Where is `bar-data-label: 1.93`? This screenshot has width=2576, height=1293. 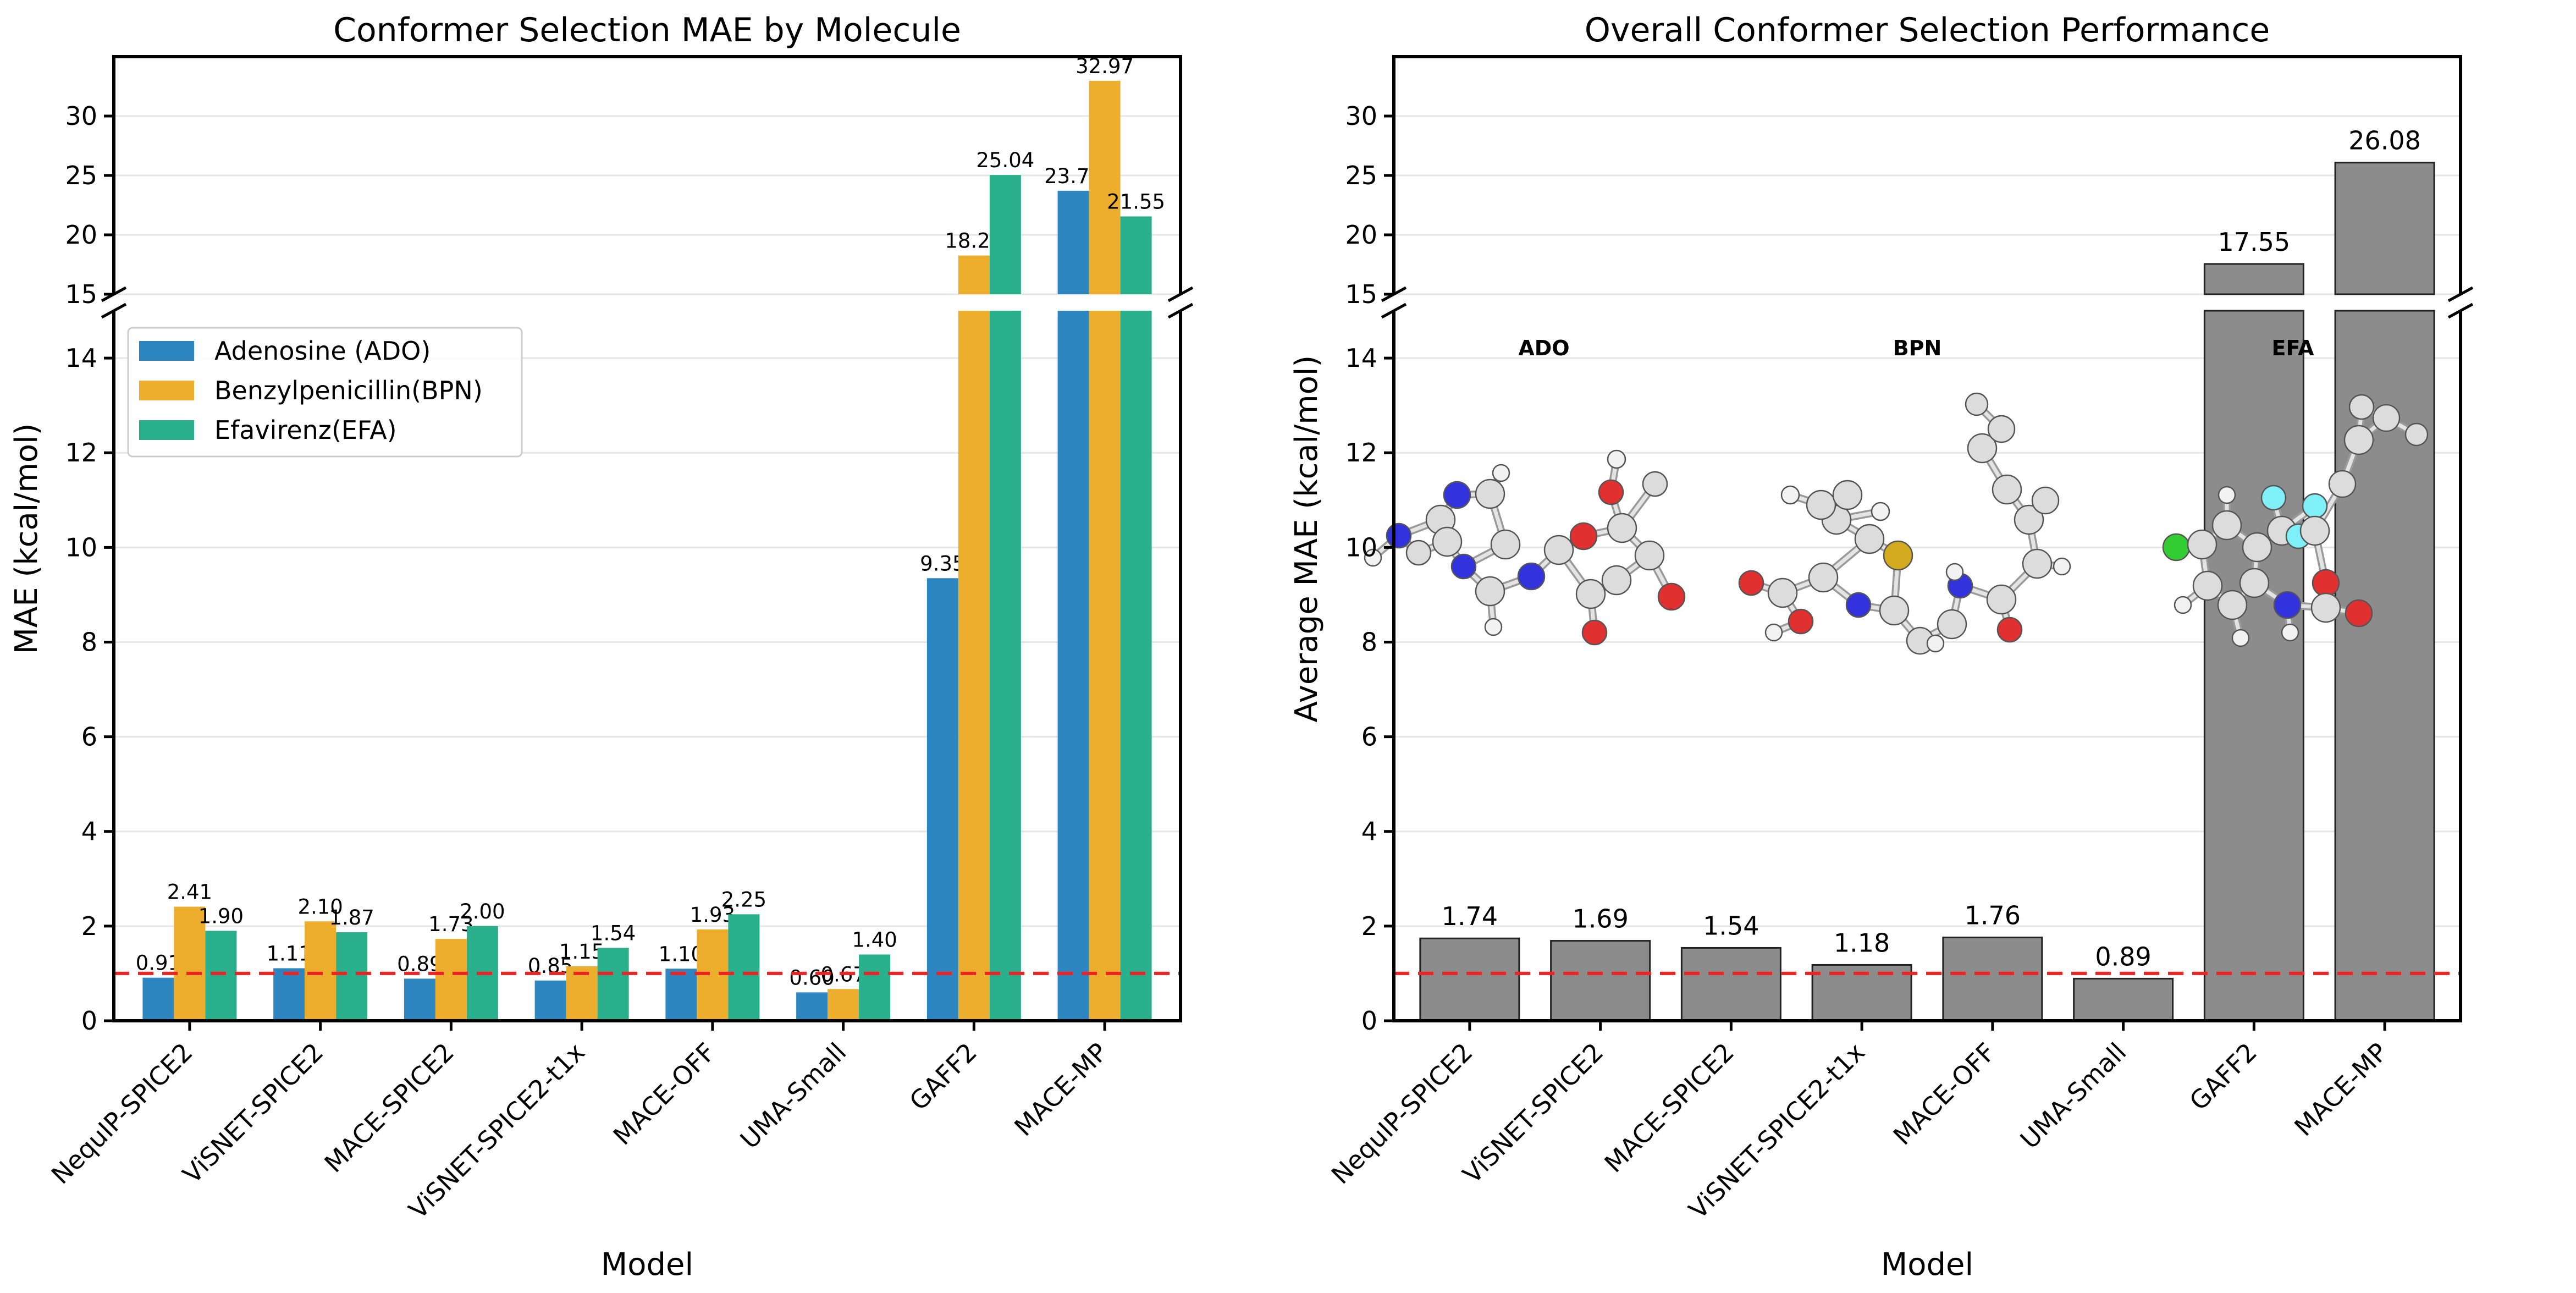 bar-data-label: 1.93 is located at coordinates (712, 915).